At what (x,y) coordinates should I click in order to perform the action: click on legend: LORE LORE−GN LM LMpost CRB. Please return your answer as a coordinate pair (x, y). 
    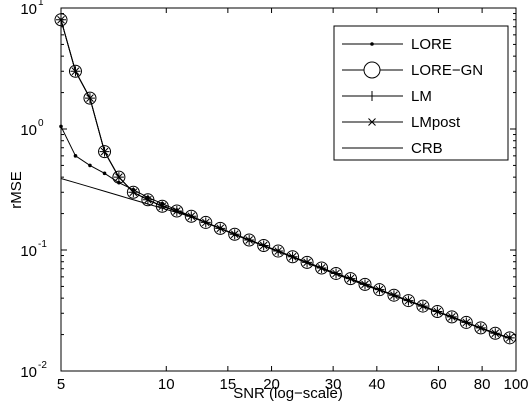
    Looking at the image, I should click on (421, 93).